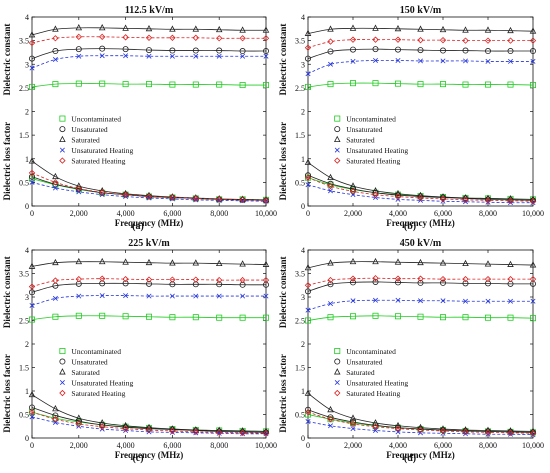  What do you see at coordinates (79, 445) in the screenshot?
I see `x-tick-label: 2,000` at bounding box center [79, 445].